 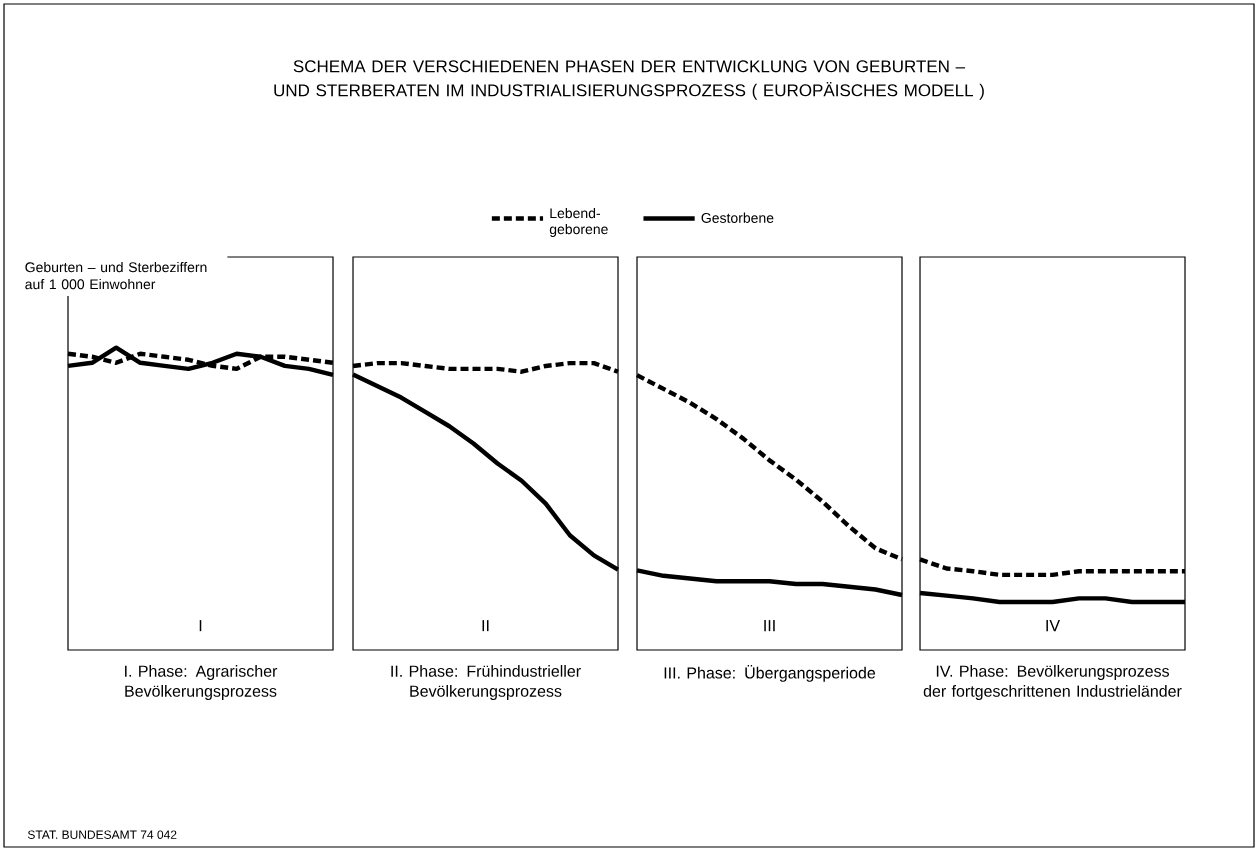 What do you see at coordinates (200, 626) in the screenshot?
I see `annotation: I` at bounding box center [200, 626].